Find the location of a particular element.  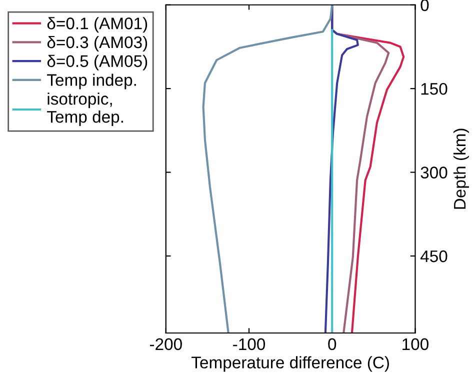

legend-label: δ=0.1 (AM01) is located at coordinates (97, 25).